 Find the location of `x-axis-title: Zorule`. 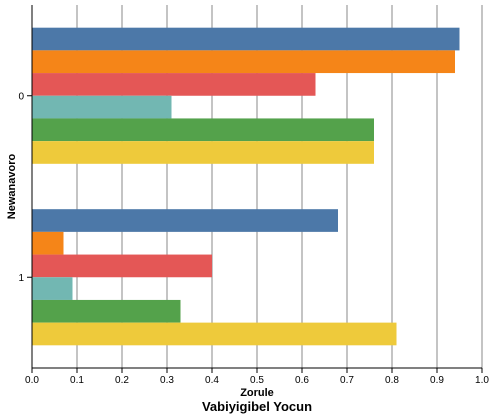

x-axis-title: Zorule is located at coordinates (257, 393).